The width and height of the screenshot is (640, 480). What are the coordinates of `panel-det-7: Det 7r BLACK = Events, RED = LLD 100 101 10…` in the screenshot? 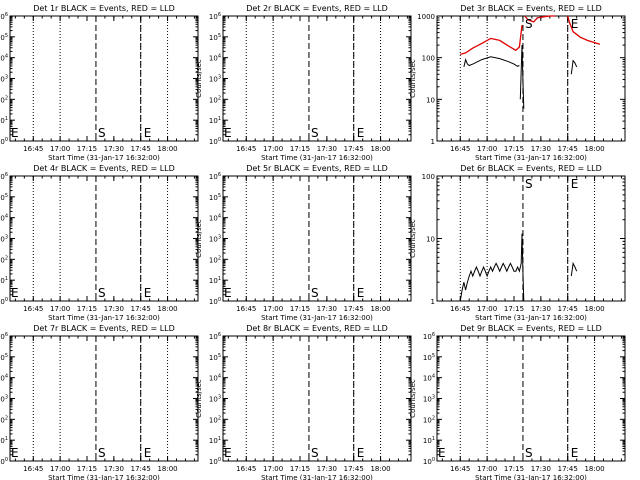 It's located at (99, 402).